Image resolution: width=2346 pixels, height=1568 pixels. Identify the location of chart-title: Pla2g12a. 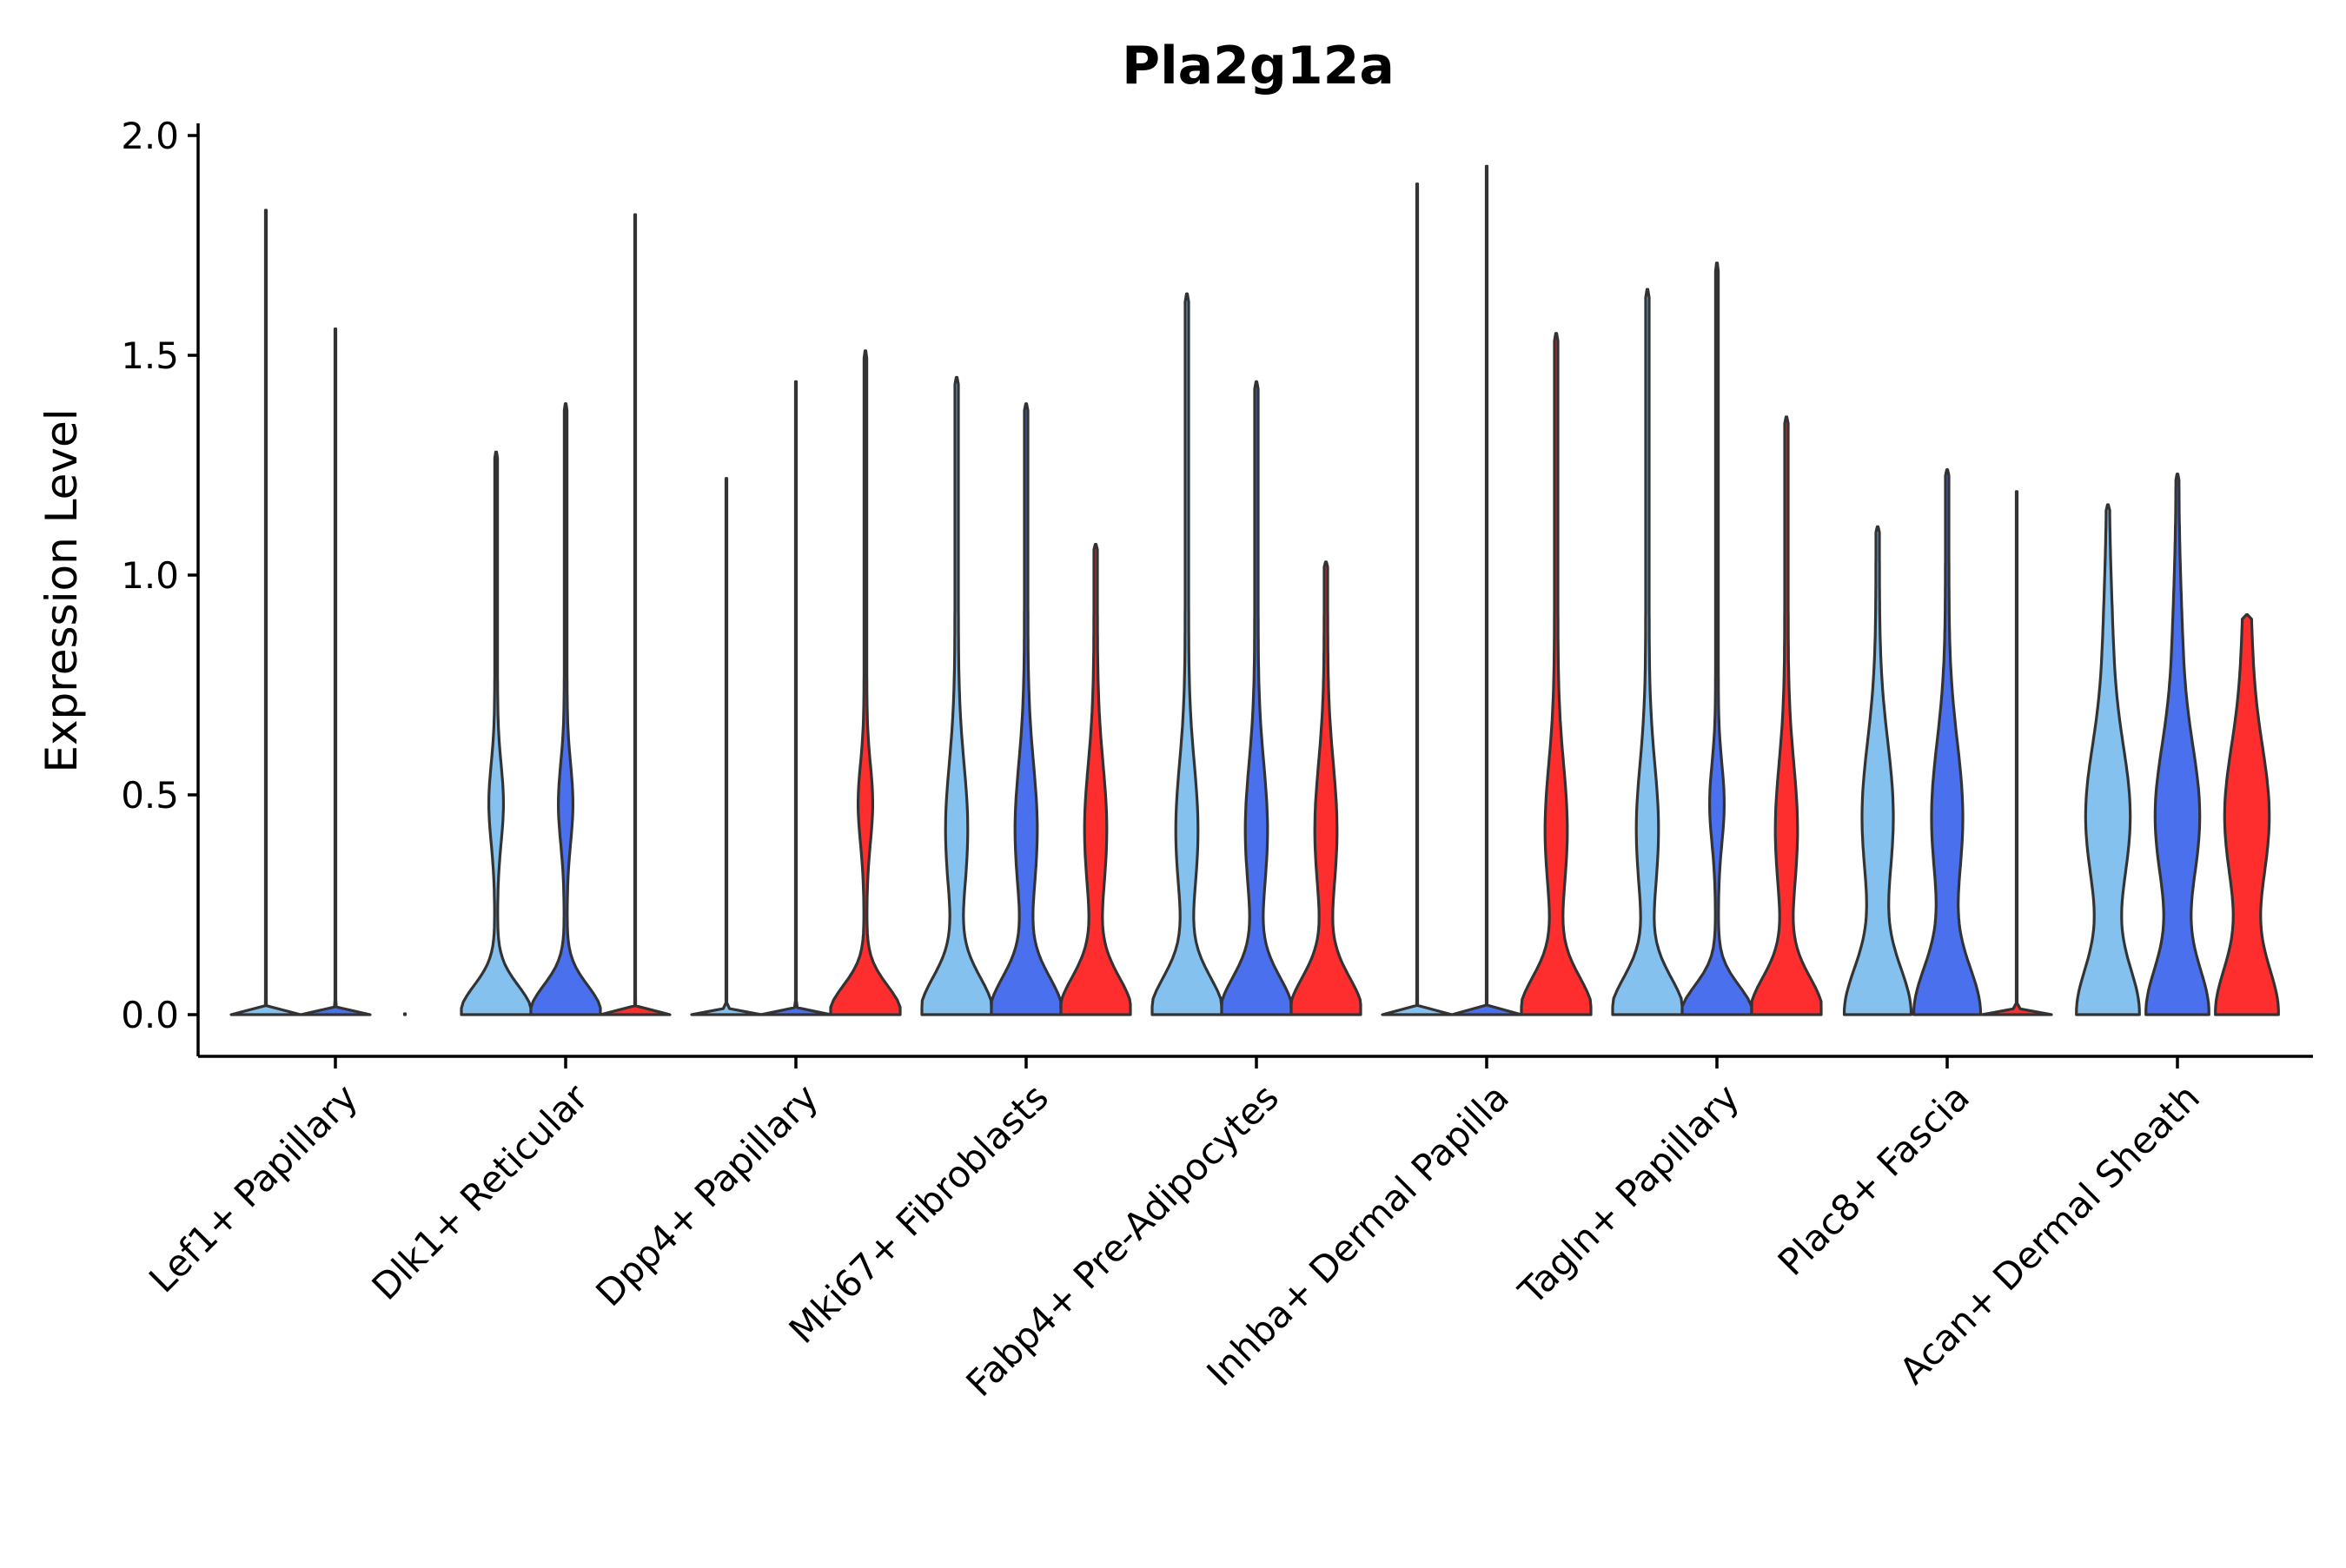
(1258, 66).